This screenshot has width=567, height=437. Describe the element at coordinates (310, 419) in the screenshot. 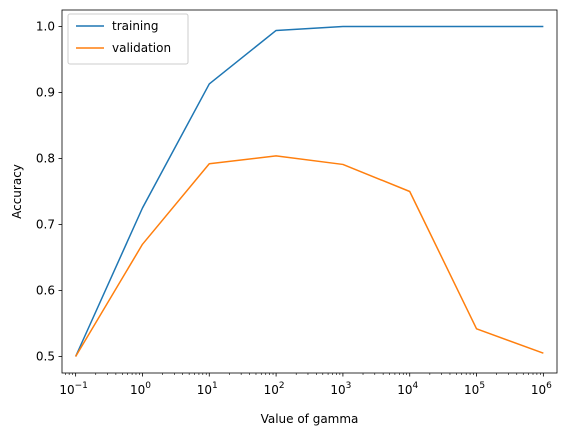

I see `x-axis-label: Value of gamma` at that location.